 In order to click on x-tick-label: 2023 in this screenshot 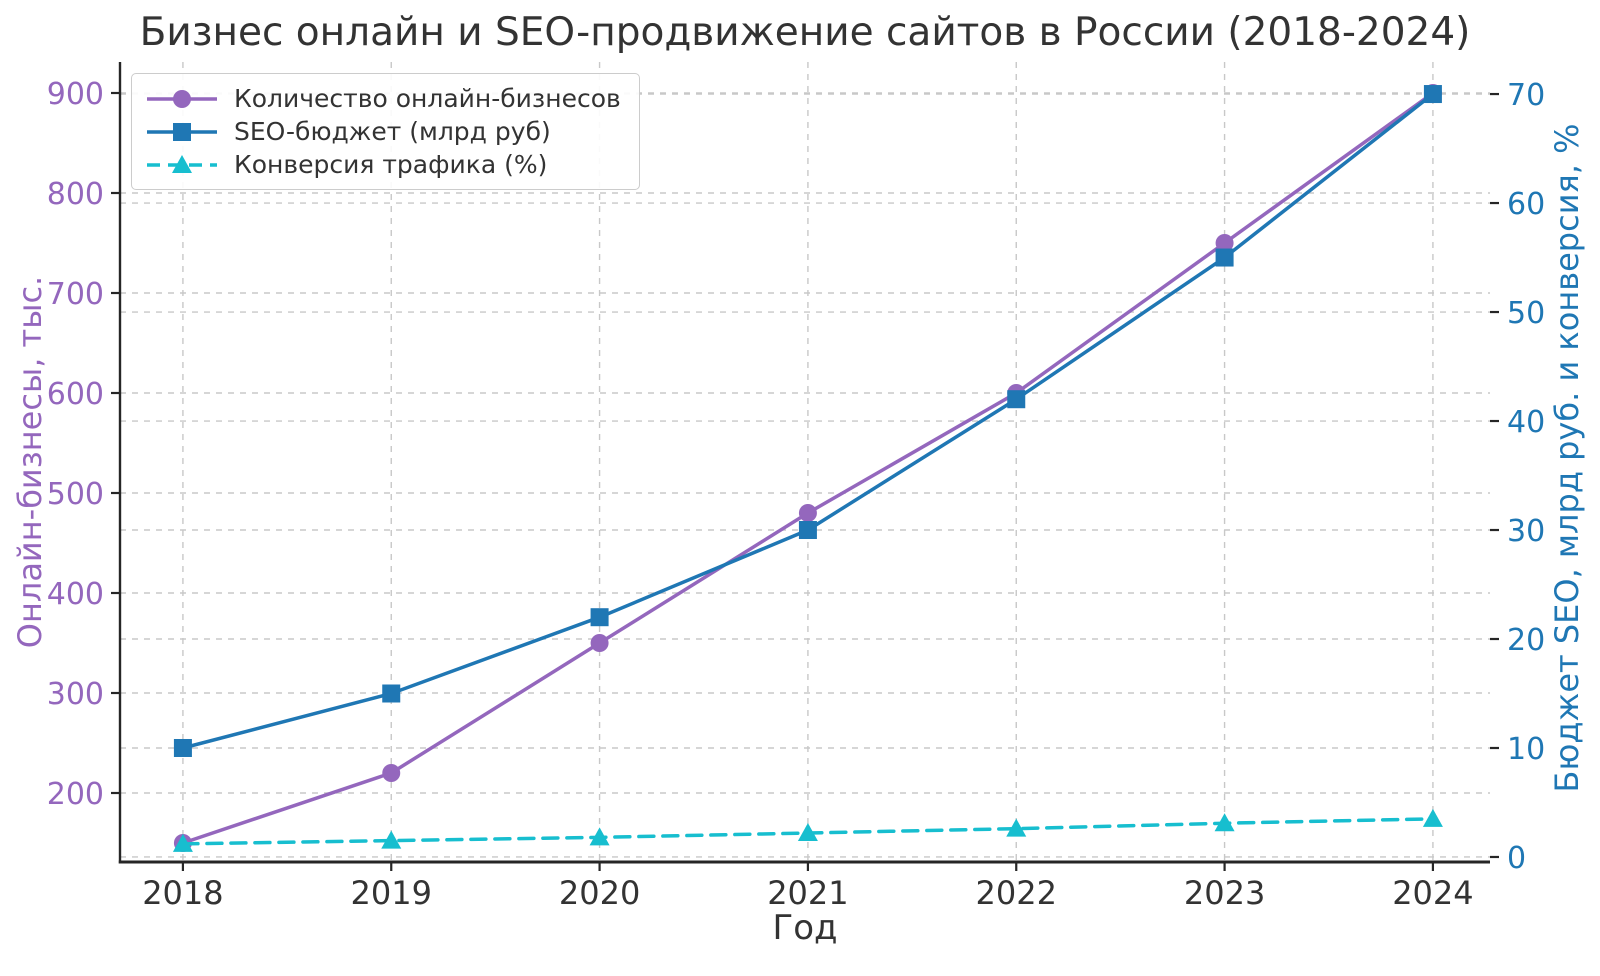, I will do `click(1224, 893)`.